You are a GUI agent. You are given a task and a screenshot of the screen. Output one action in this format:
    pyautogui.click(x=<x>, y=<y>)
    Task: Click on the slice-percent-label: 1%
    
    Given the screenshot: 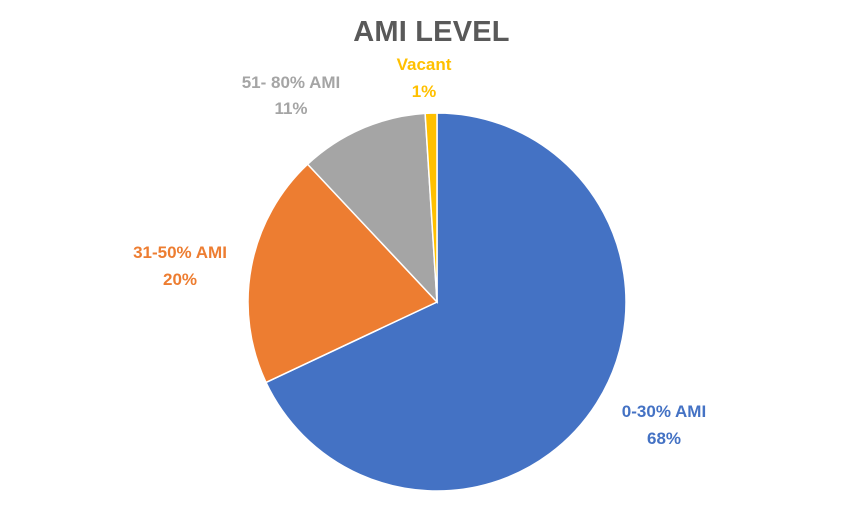 What is the action you would take?
    pyautogui.click(x=424, y=91)
    